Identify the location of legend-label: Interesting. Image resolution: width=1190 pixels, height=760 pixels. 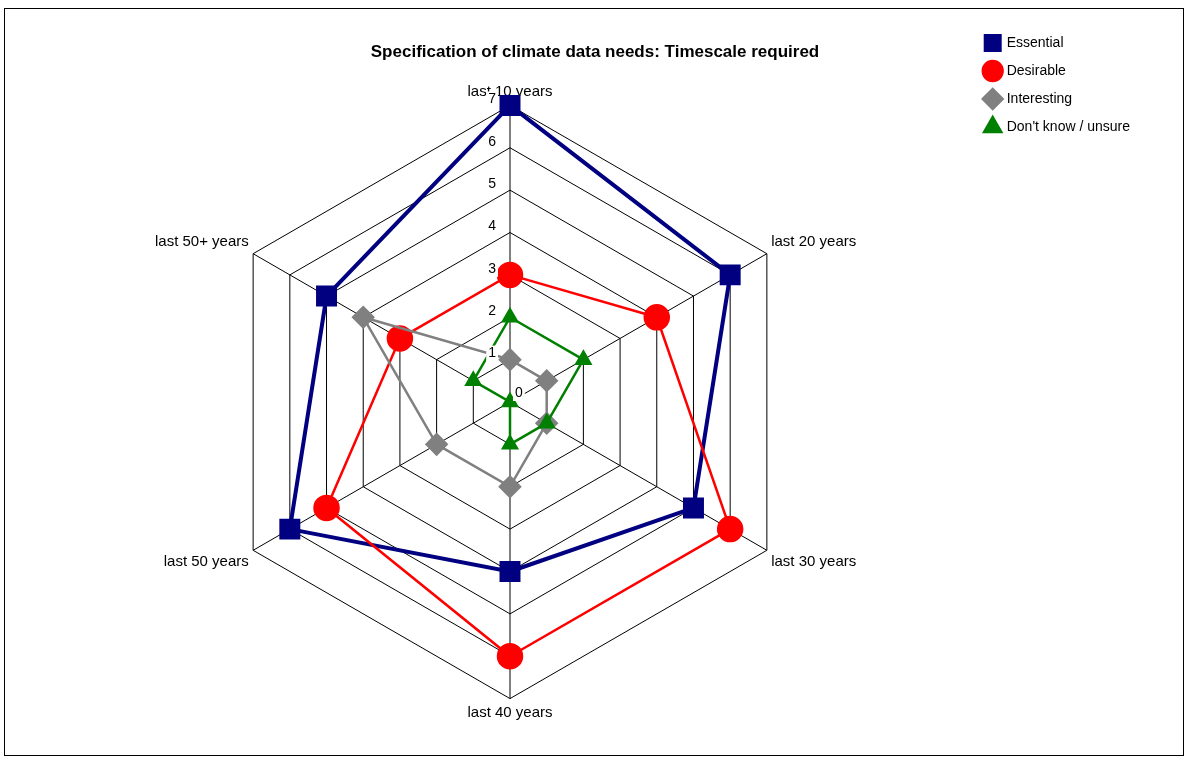
(1039, 97).